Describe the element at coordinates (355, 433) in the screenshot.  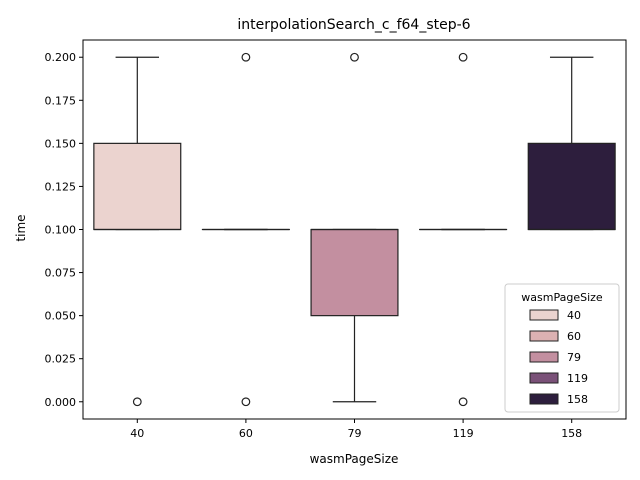
I see `x-tick-label: 79` at that location.